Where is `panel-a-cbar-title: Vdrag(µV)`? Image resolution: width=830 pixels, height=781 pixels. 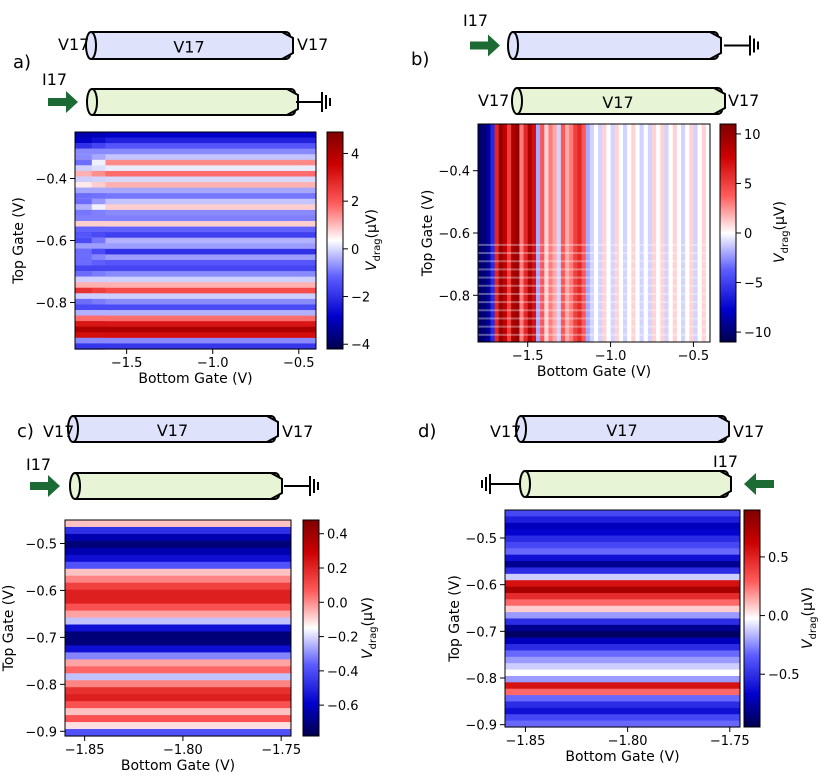
panel-a-cbar-title: Vdrag(µV) is located at coordinates (373, 240).